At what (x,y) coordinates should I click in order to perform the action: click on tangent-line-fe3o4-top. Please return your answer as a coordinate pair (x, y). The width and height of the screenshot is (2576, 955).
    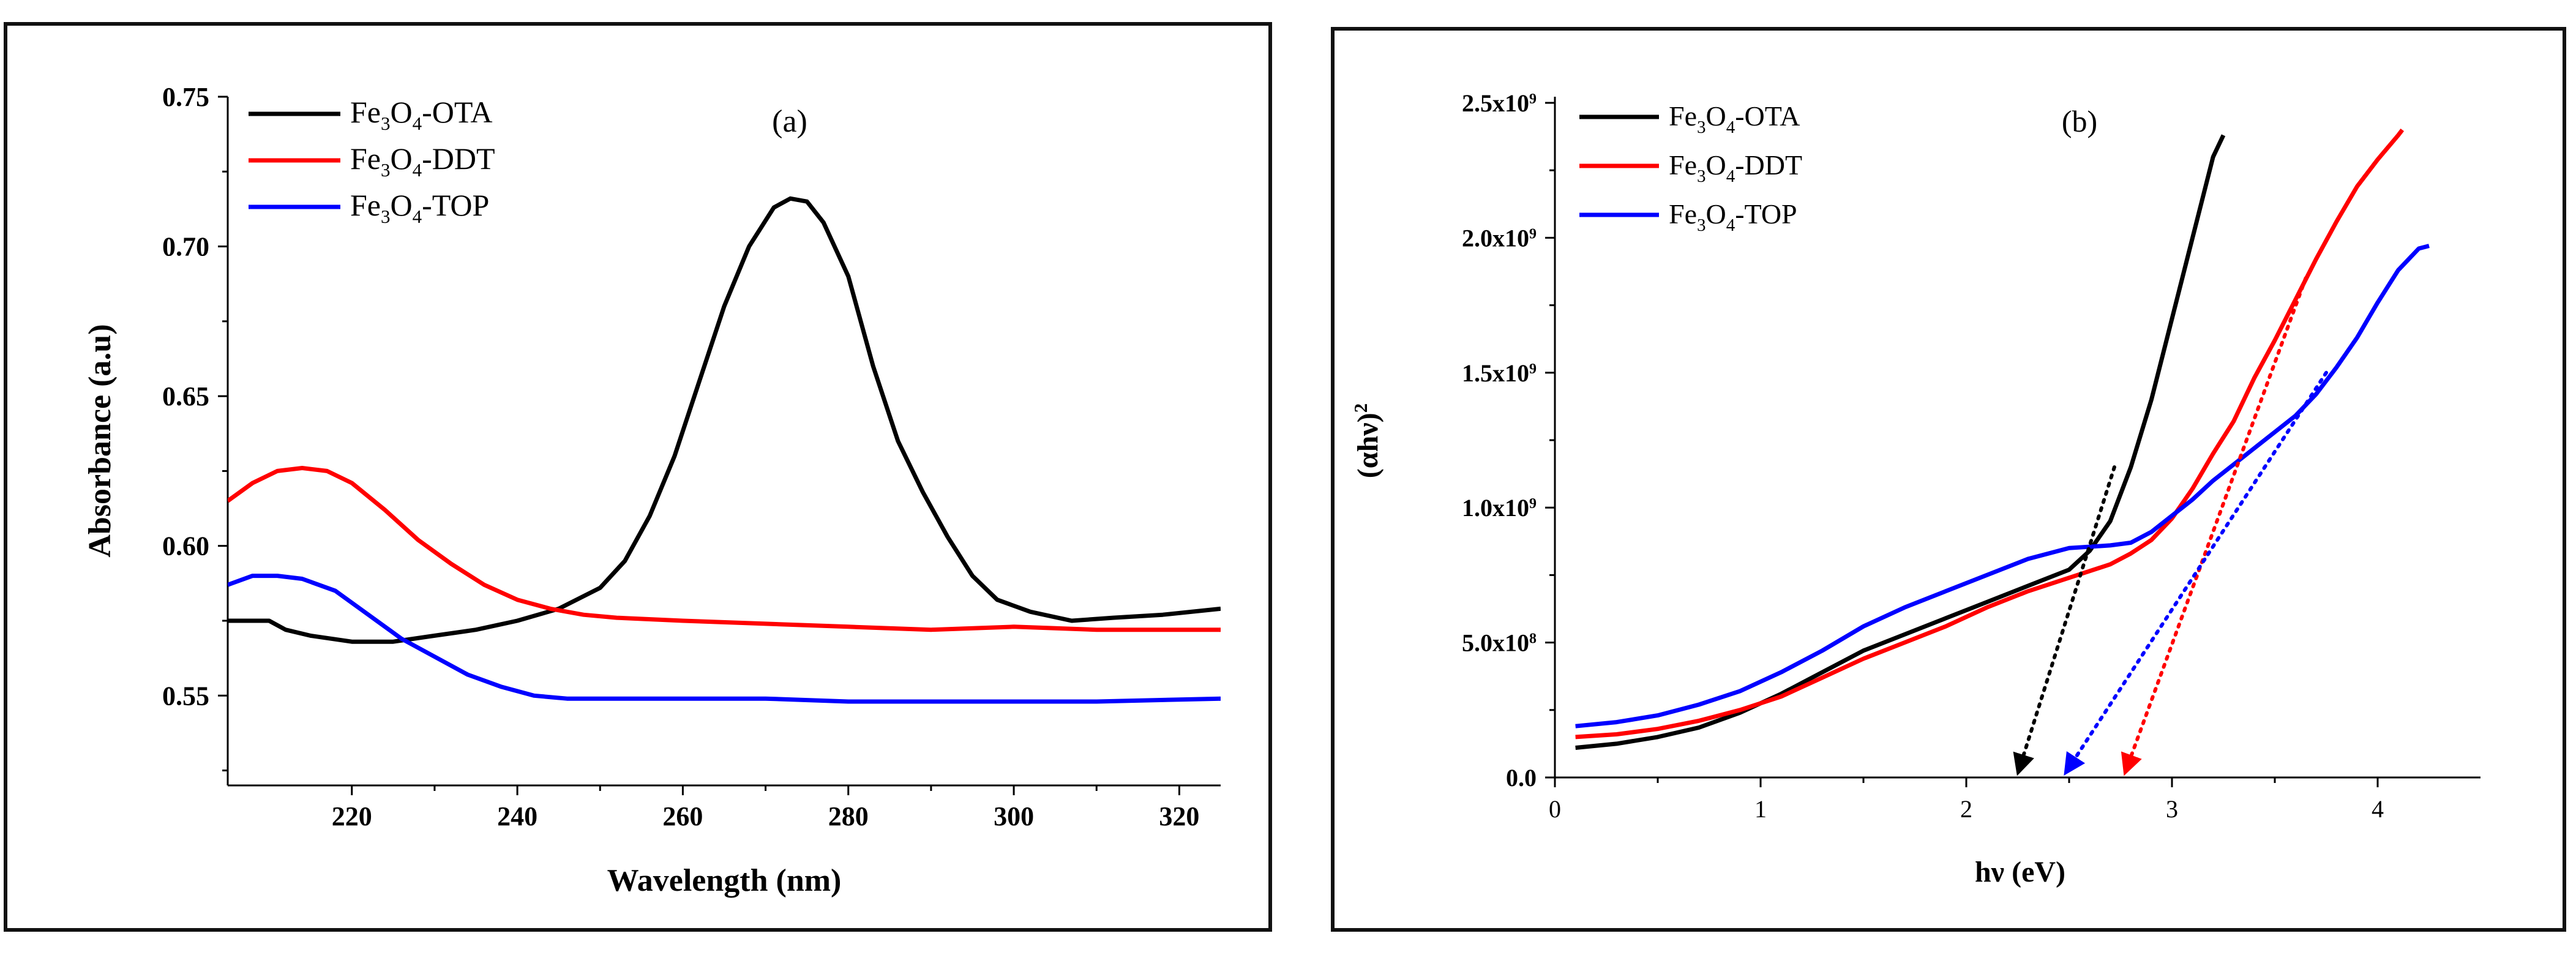
    Looking at the image, I should click on (2196, 573).